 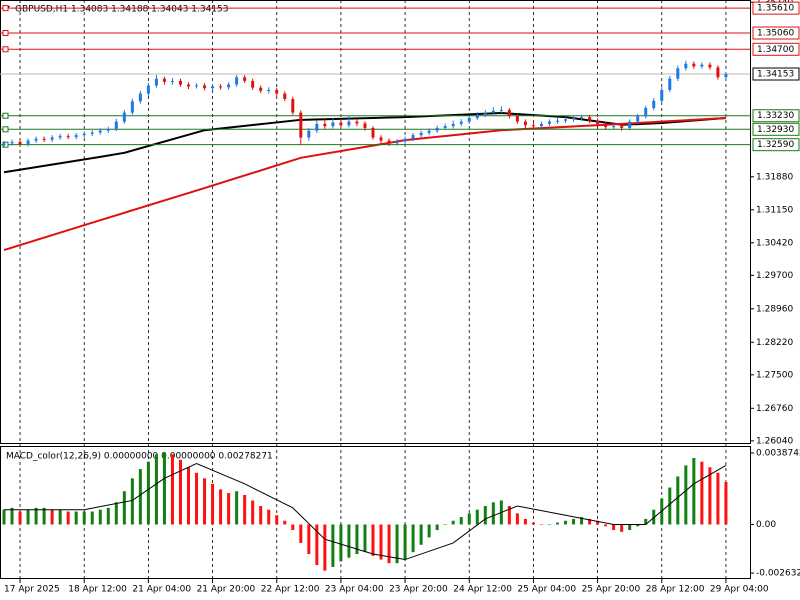 What do you see at coordinates (774, 177) in the screenshot?
I see `y-tick-label: 1.31880` at bounding box center [774, 177].